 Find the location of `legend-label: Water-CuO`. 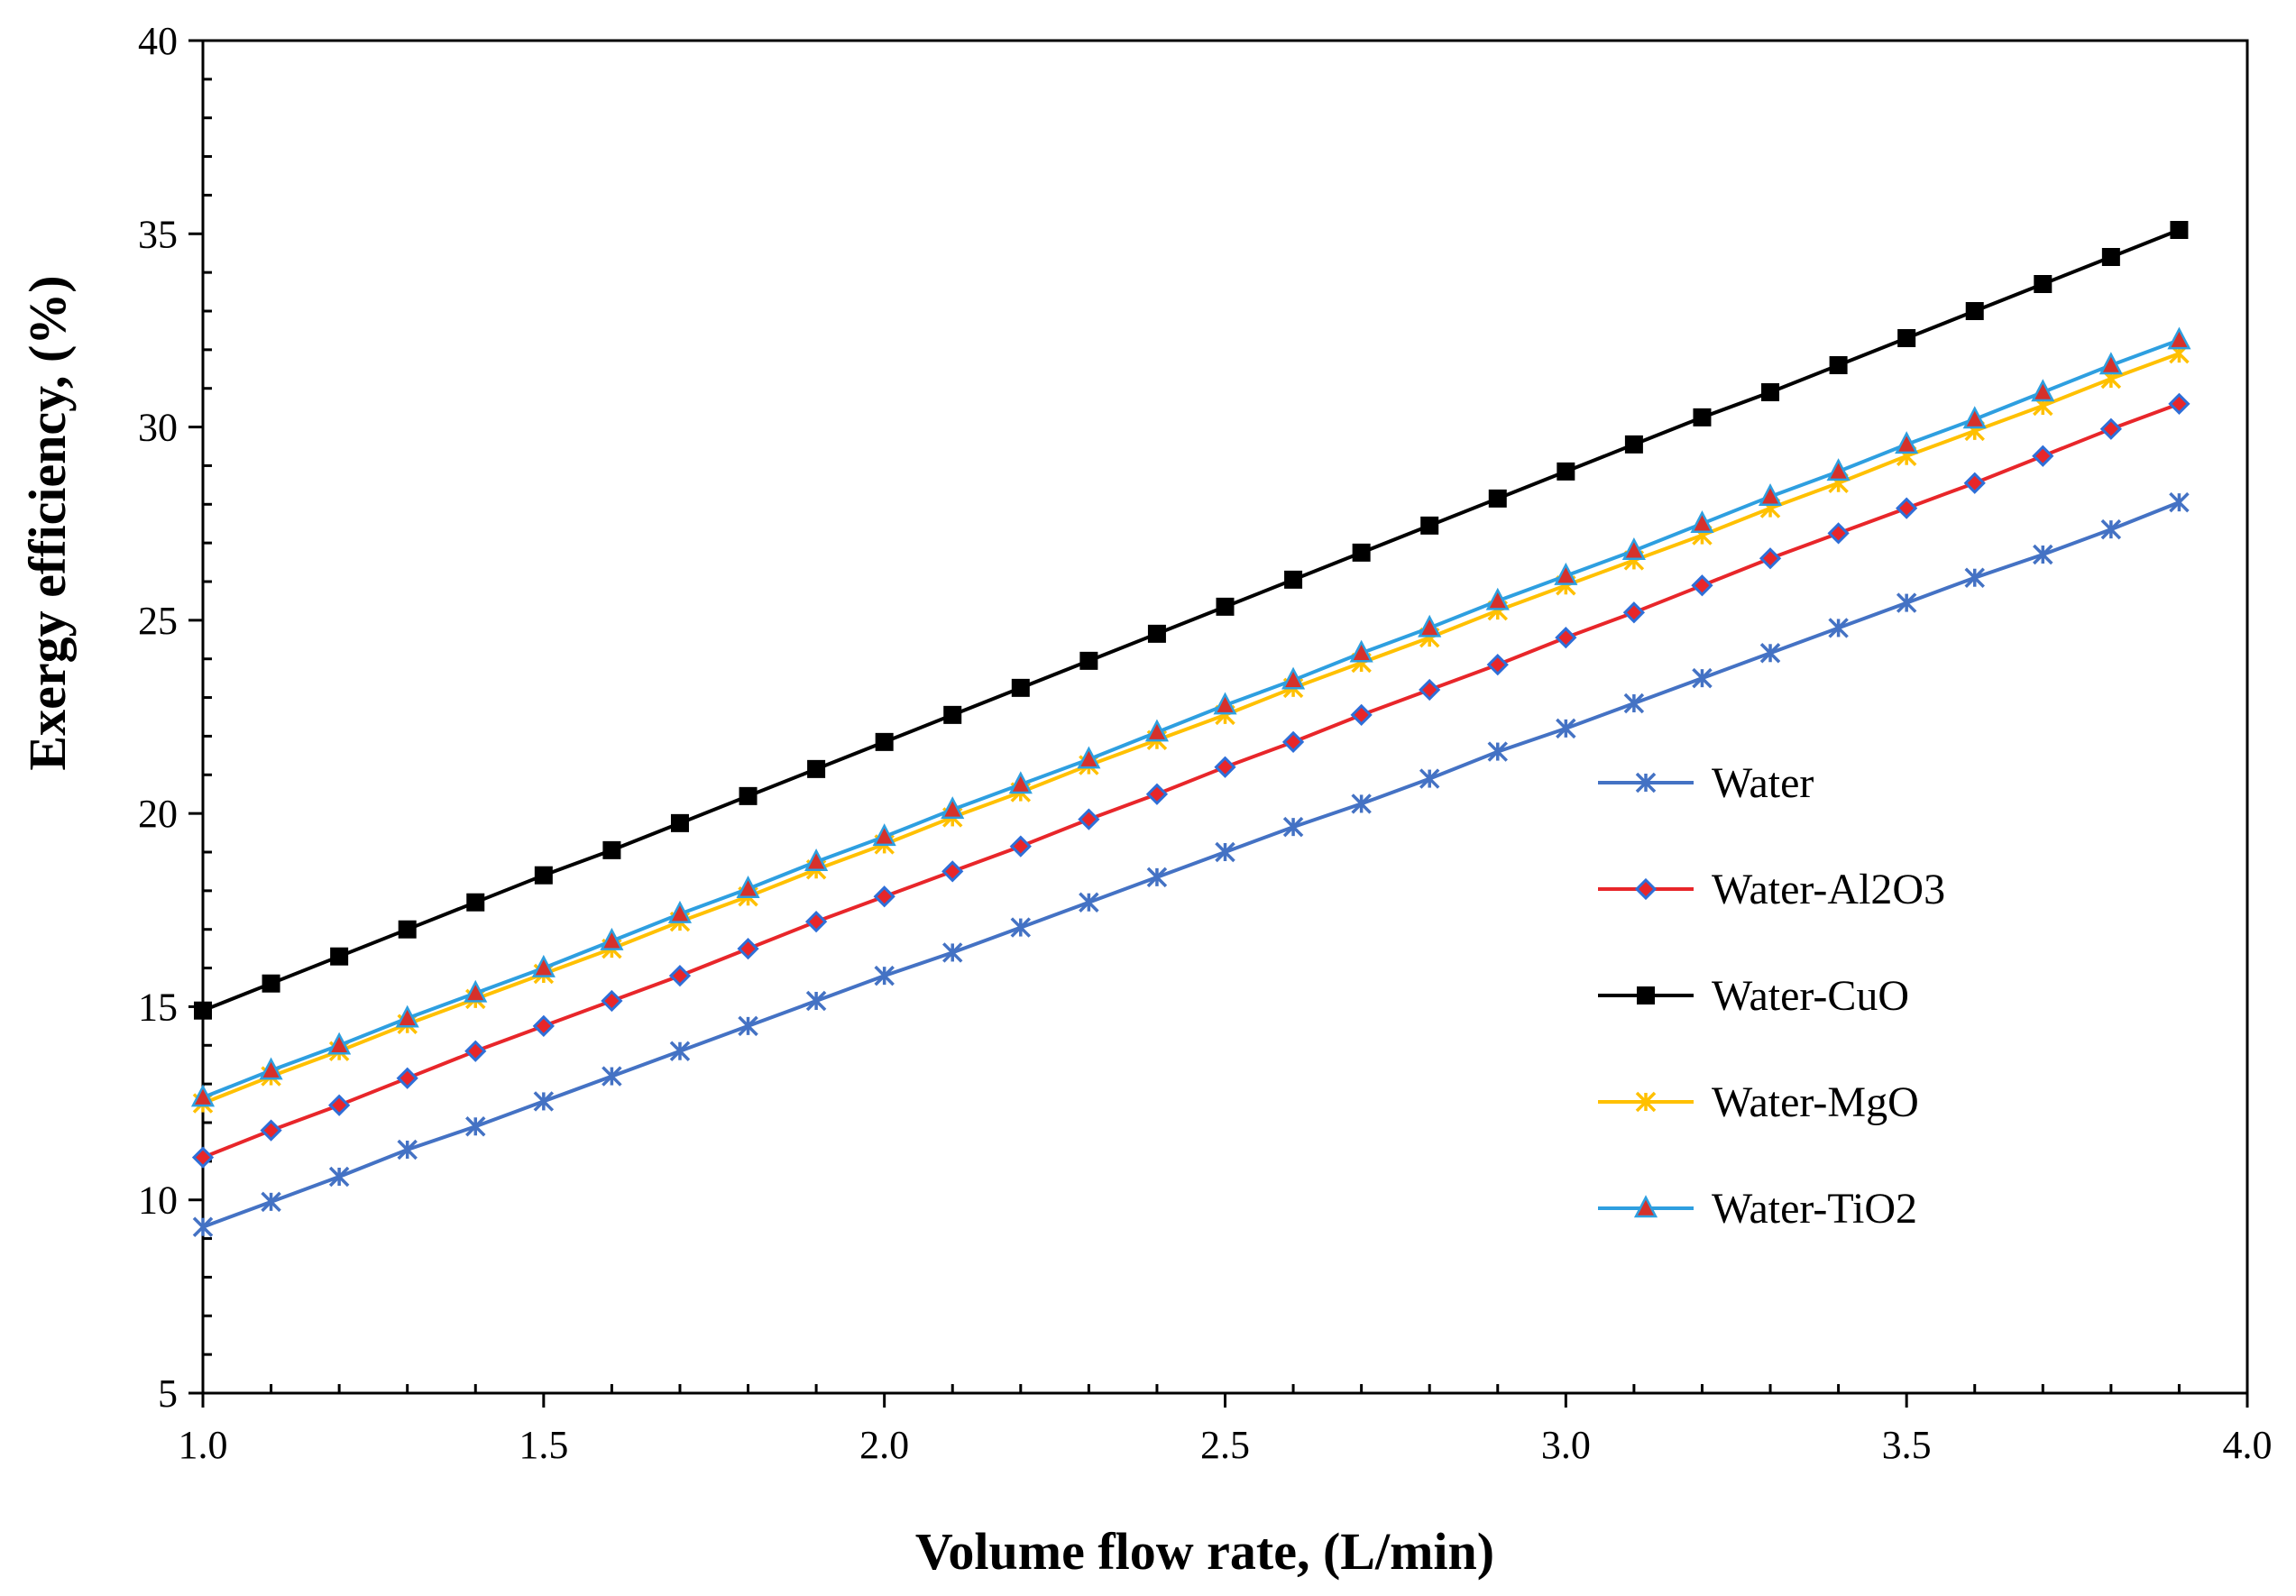

legend-label: Water-CuO is located at coordinates (1810, 996).